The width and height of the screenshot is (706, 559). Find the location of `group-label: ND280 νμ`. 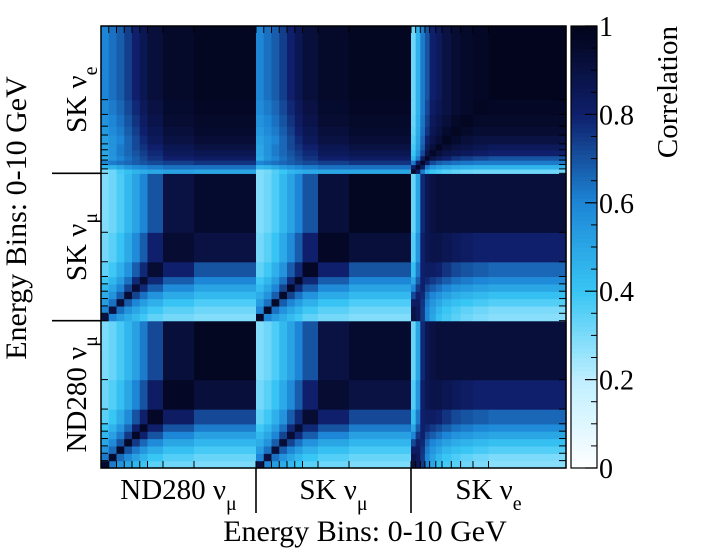

group-label: ND280 νμ is located at coordinates (178, 494).